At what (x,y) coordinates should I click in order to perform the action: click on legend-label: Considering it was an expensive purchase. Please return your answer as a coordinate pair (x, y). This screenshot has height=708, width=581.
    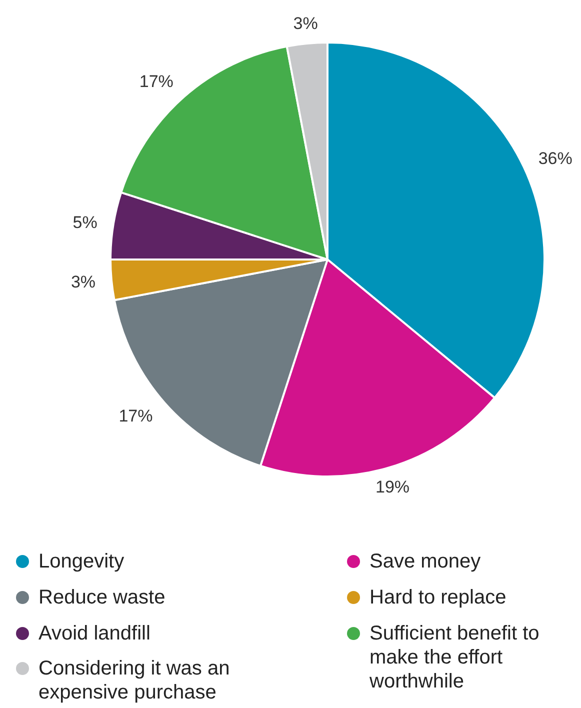
    Looking at the image, I should click on (134, 681).